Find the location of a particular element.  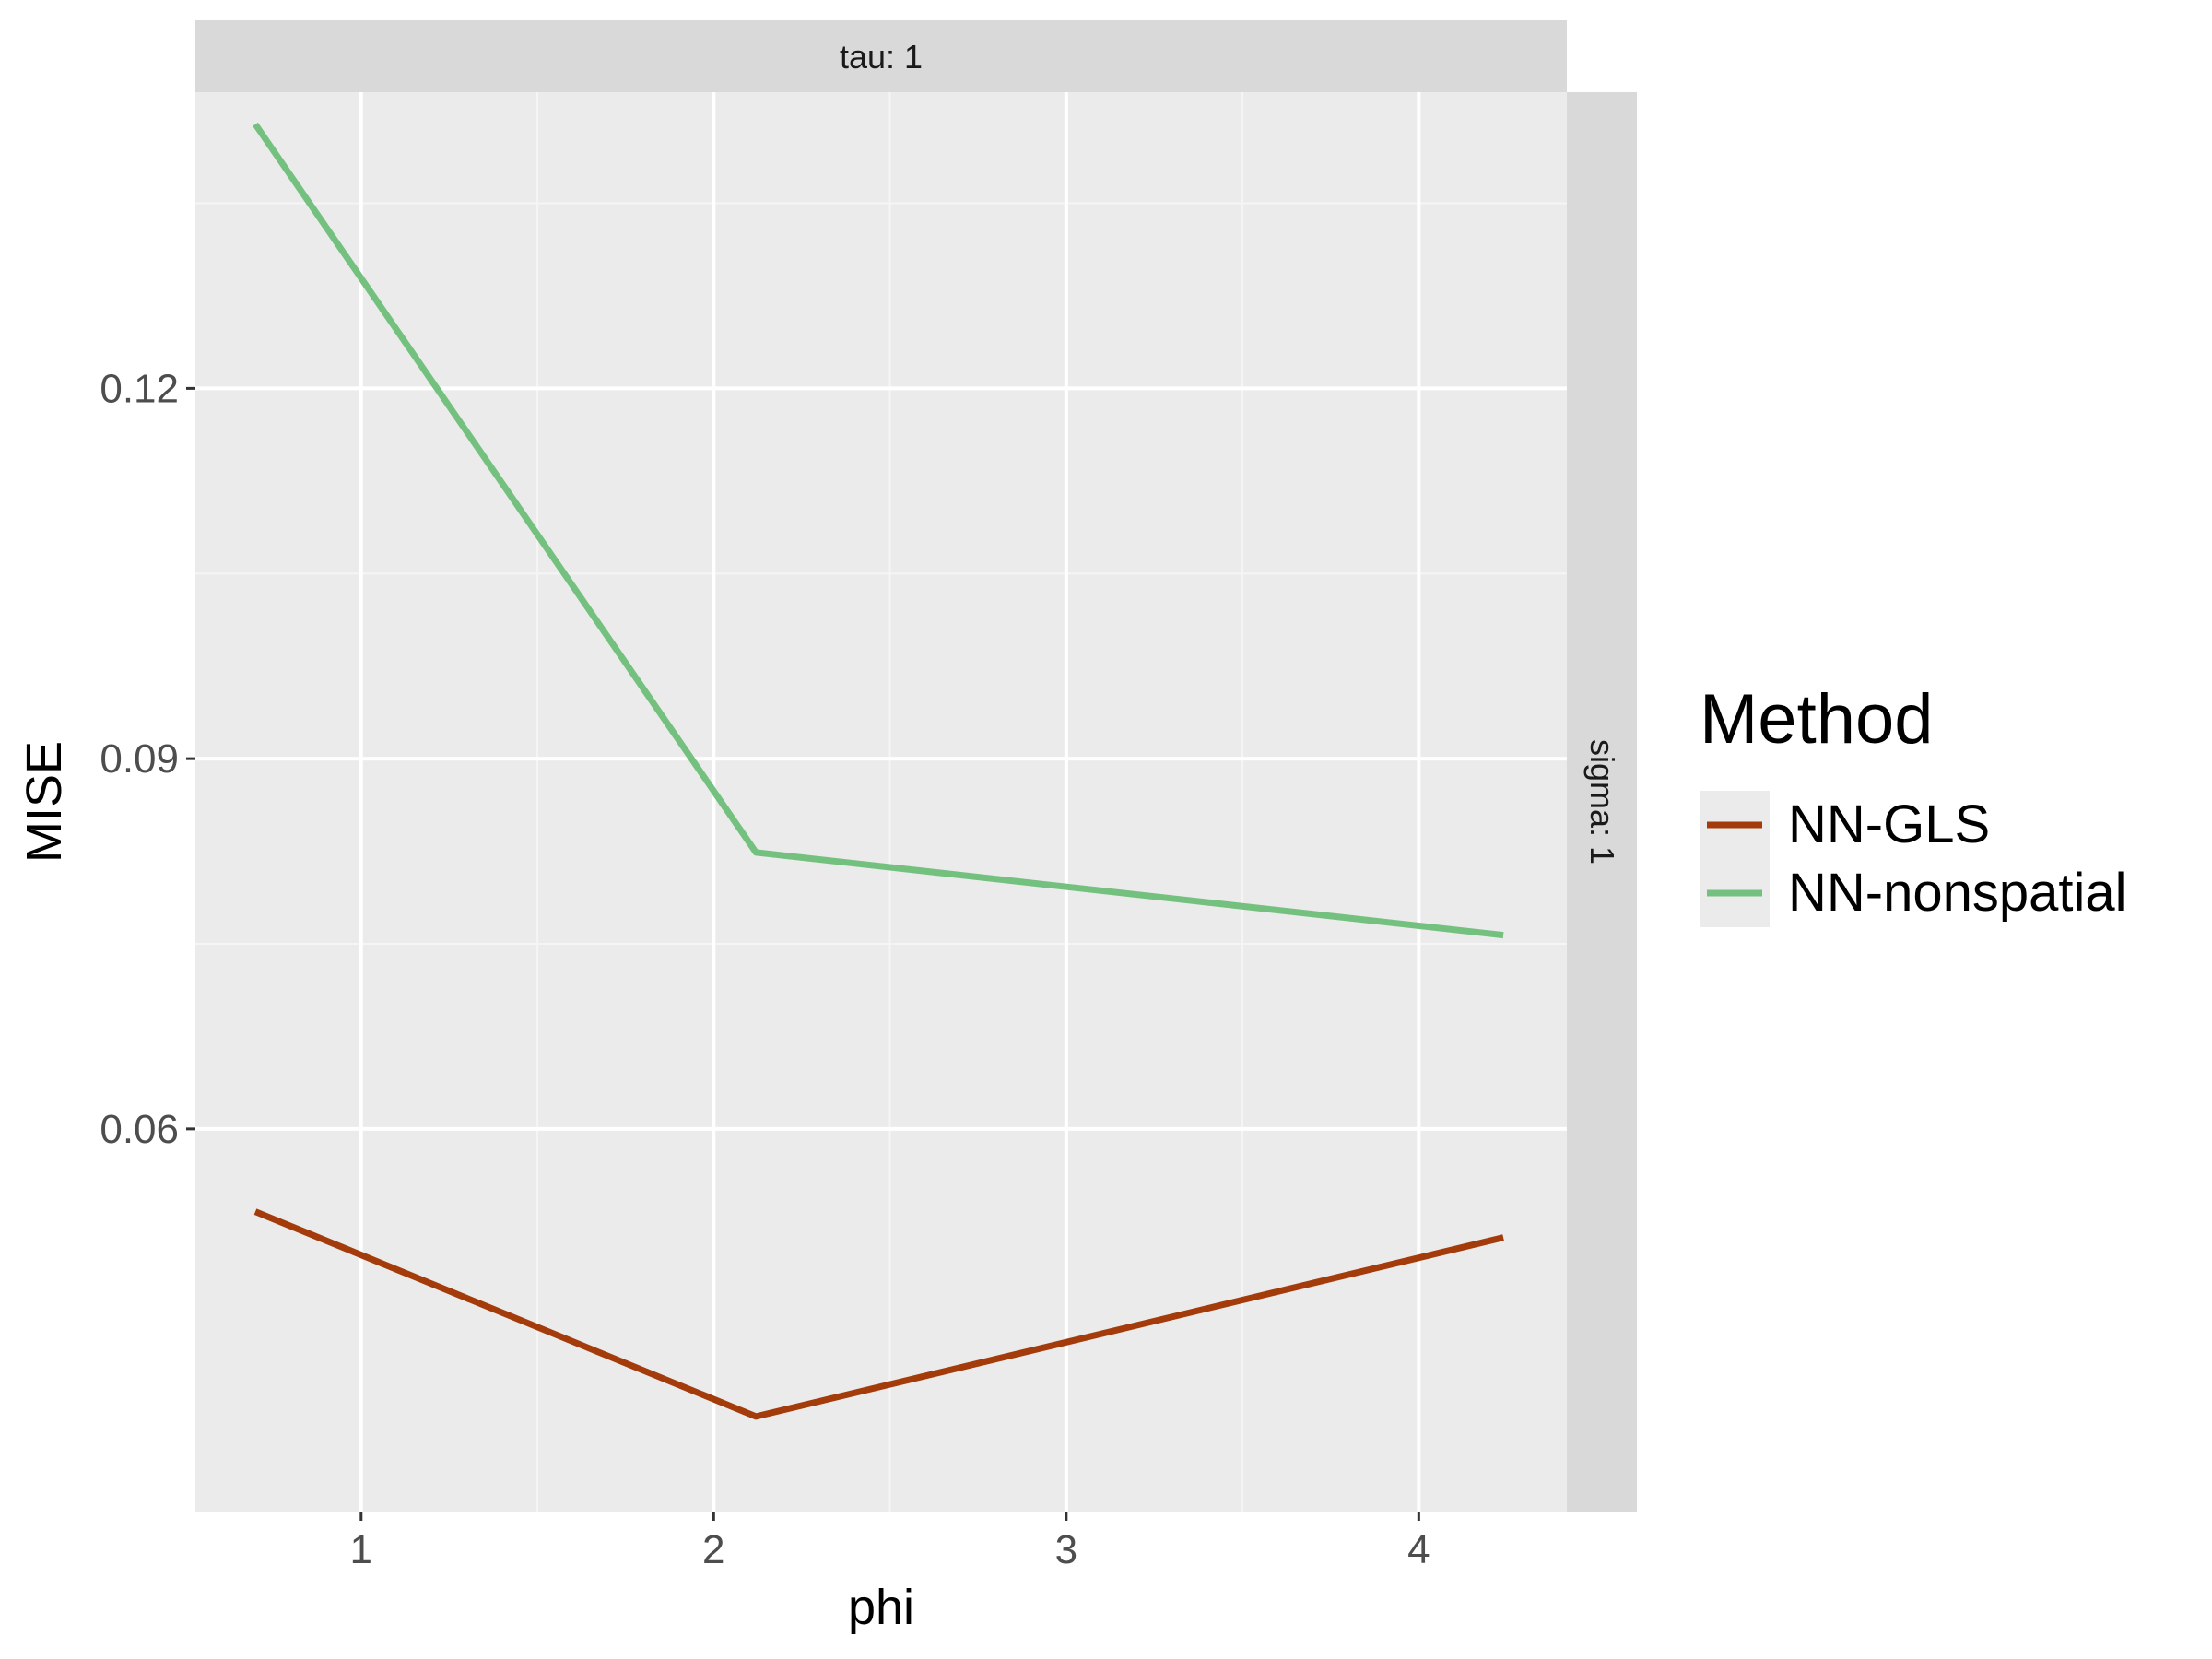

x-axis-title: phi is located at coordinates (881, 1607).